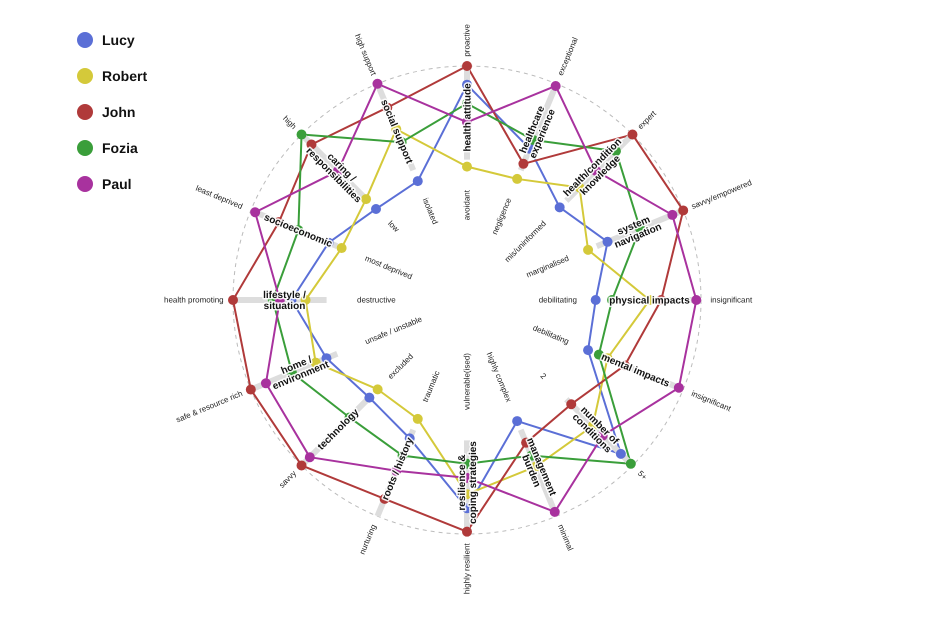  What do you see at coordinates (125, 76) in the screenshot?
I see `legend-label: Robert` at bounding box center [125, 76].